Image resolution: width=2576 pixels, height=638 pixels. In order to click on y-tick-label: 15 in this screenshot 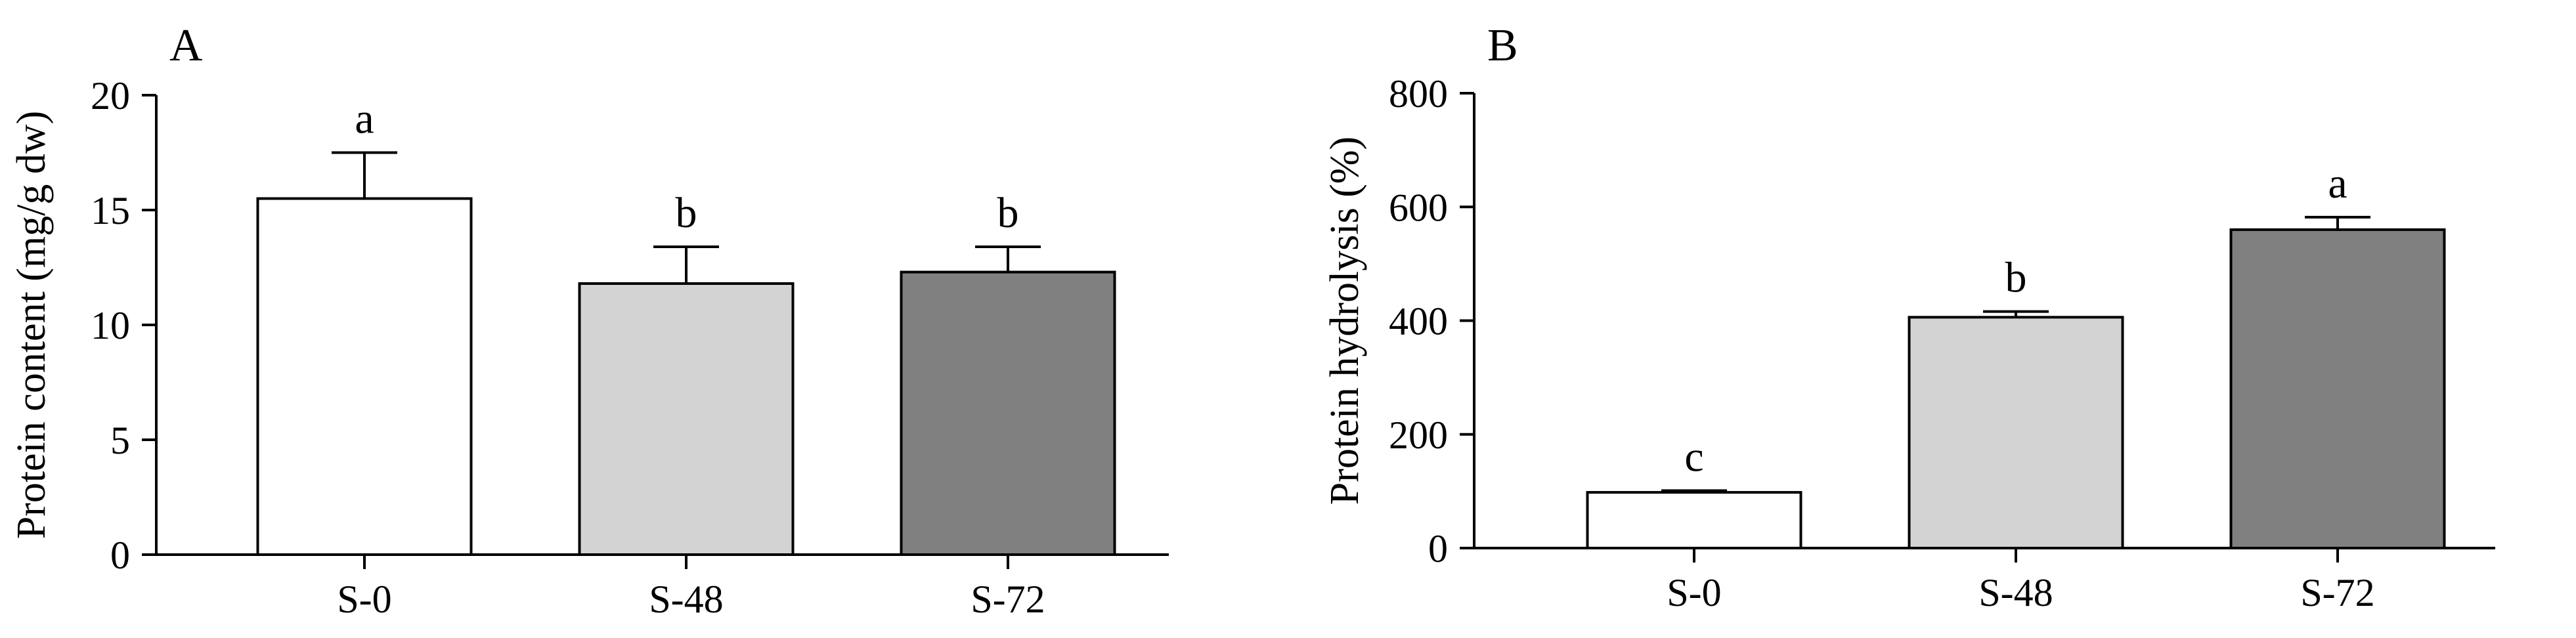, I will do `click(110, 210)`.